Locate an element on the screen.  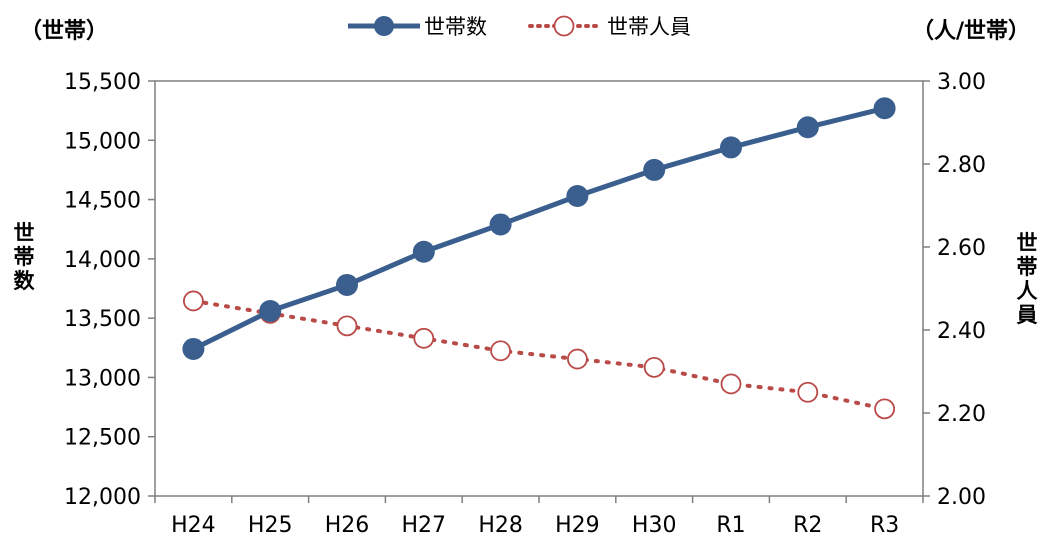
right-axis-title-char: 帯 is located at coordinates (1027, 267).